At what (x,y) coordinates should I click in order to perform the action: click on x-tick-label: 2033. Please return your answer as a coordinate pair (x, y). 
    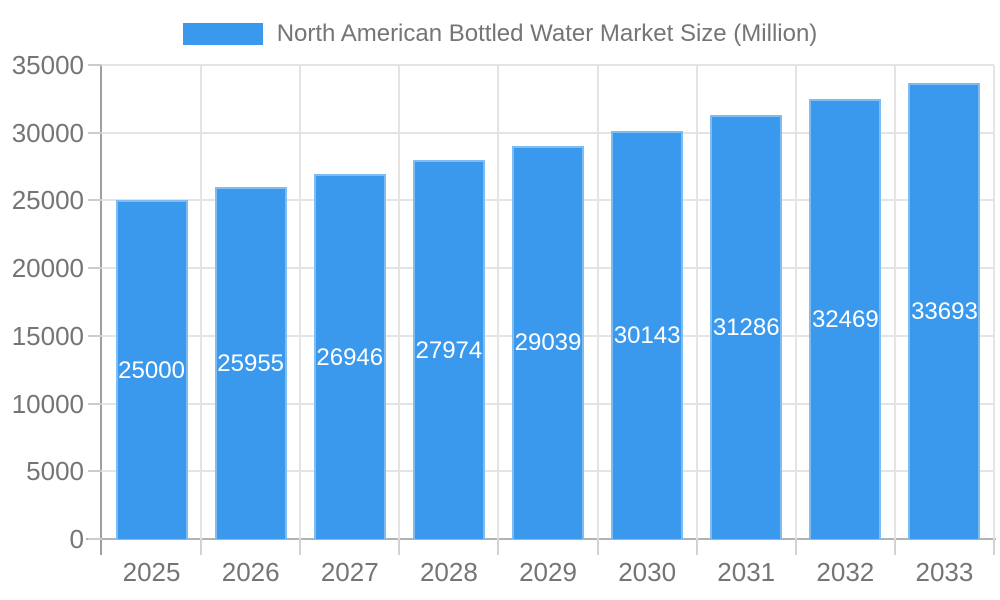
    Looking at the image, I should click on (944, 572).